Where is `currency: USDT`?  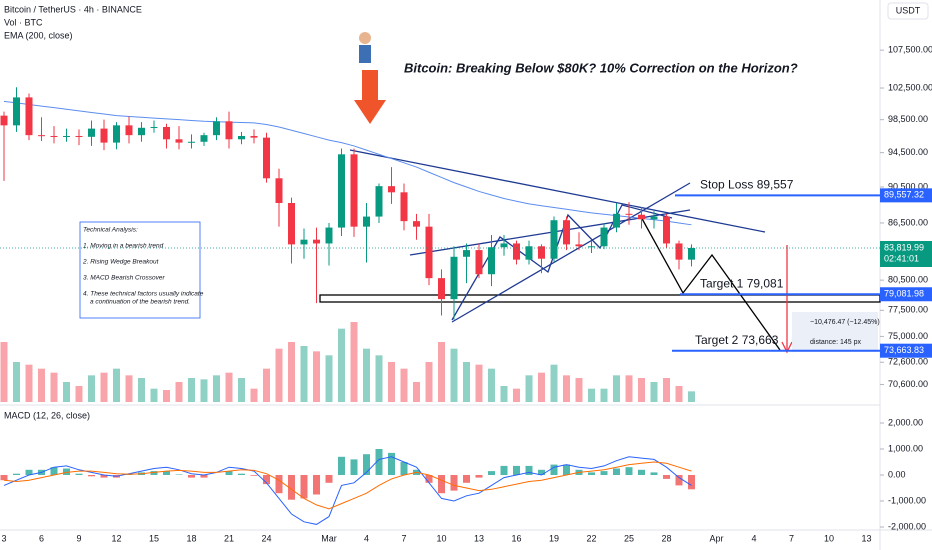
currency: USDT is located at coordinates (908, 10).